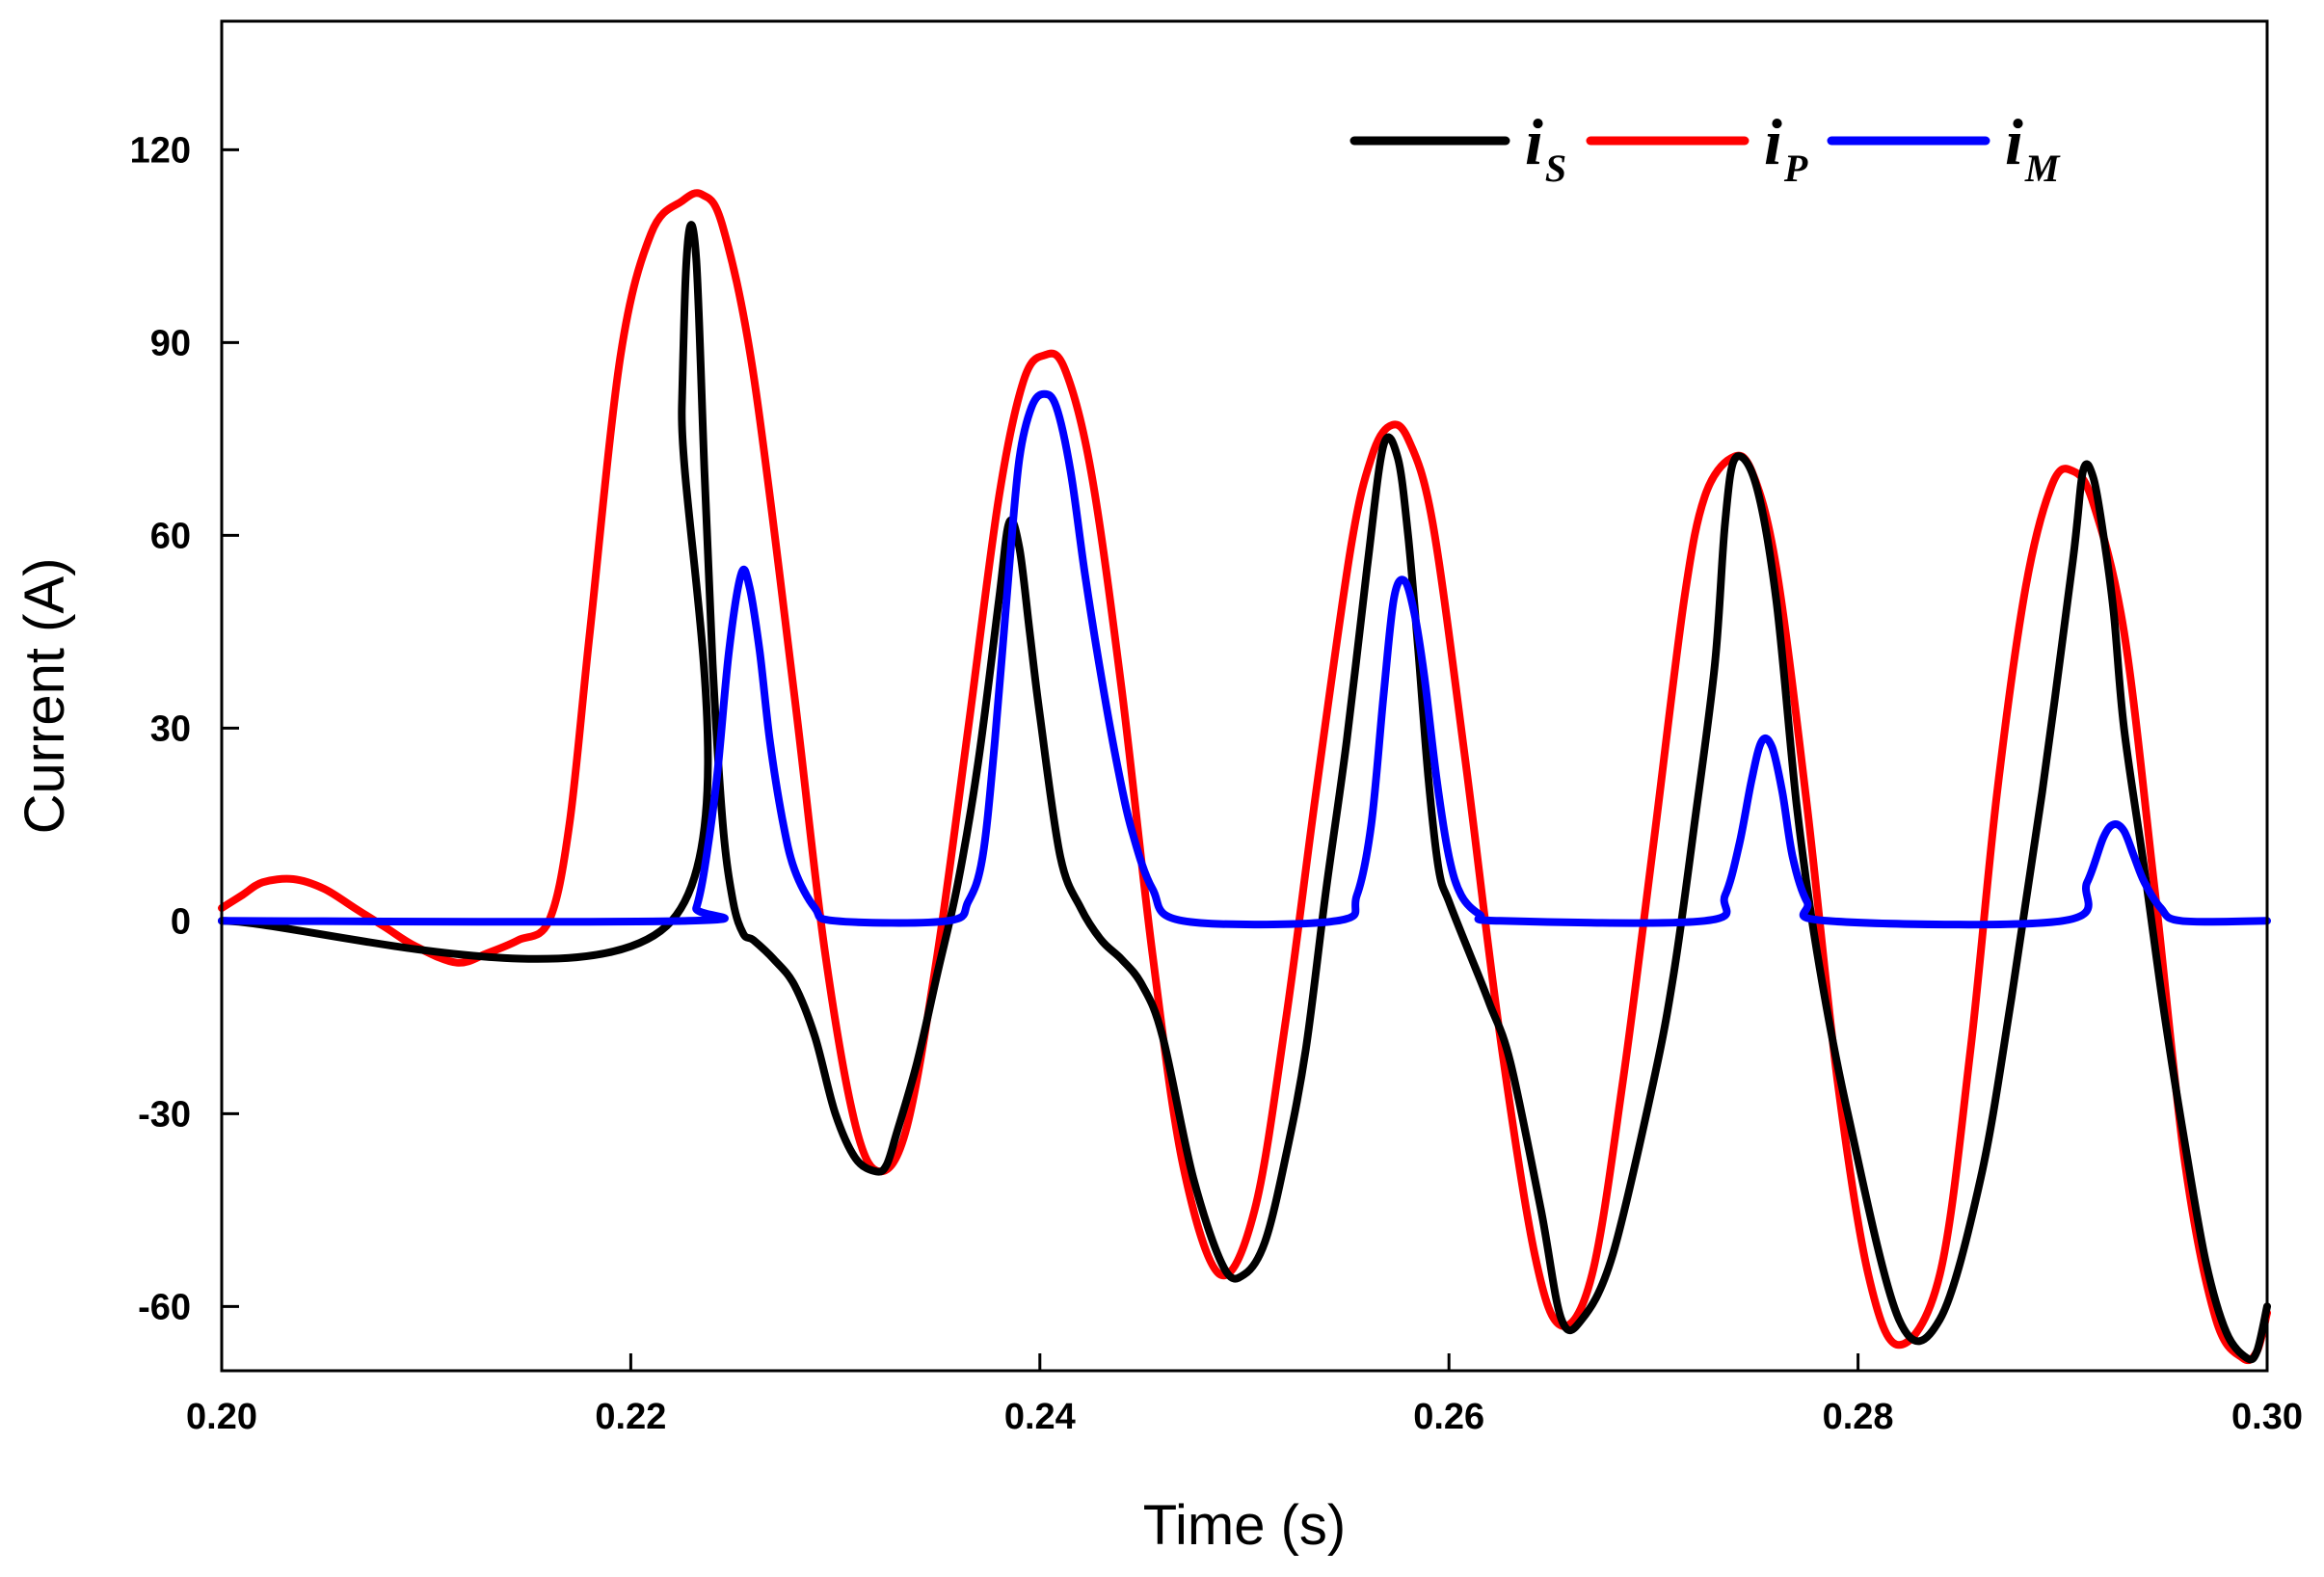 Image resolution: width=2324 pixels, height=1577 pixels. What do you see at coordinates (2033, 147) in the screenshot?
I see `legend-label-im: iM` at bounding box center [2033, 147].